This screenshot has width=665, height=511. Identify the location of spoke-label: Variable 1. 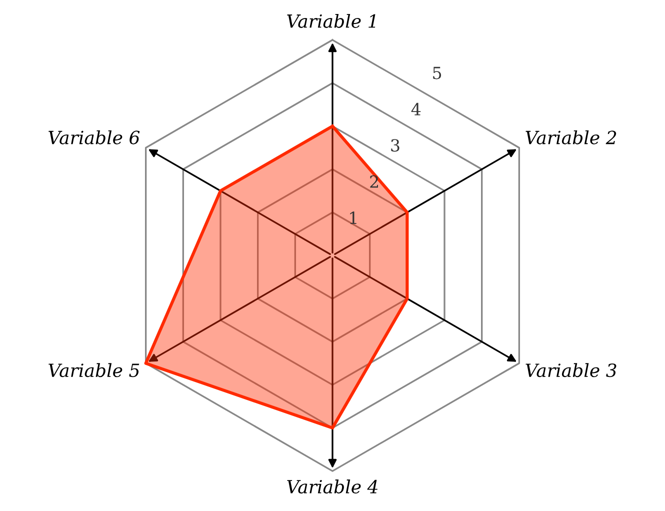
(331, 21).